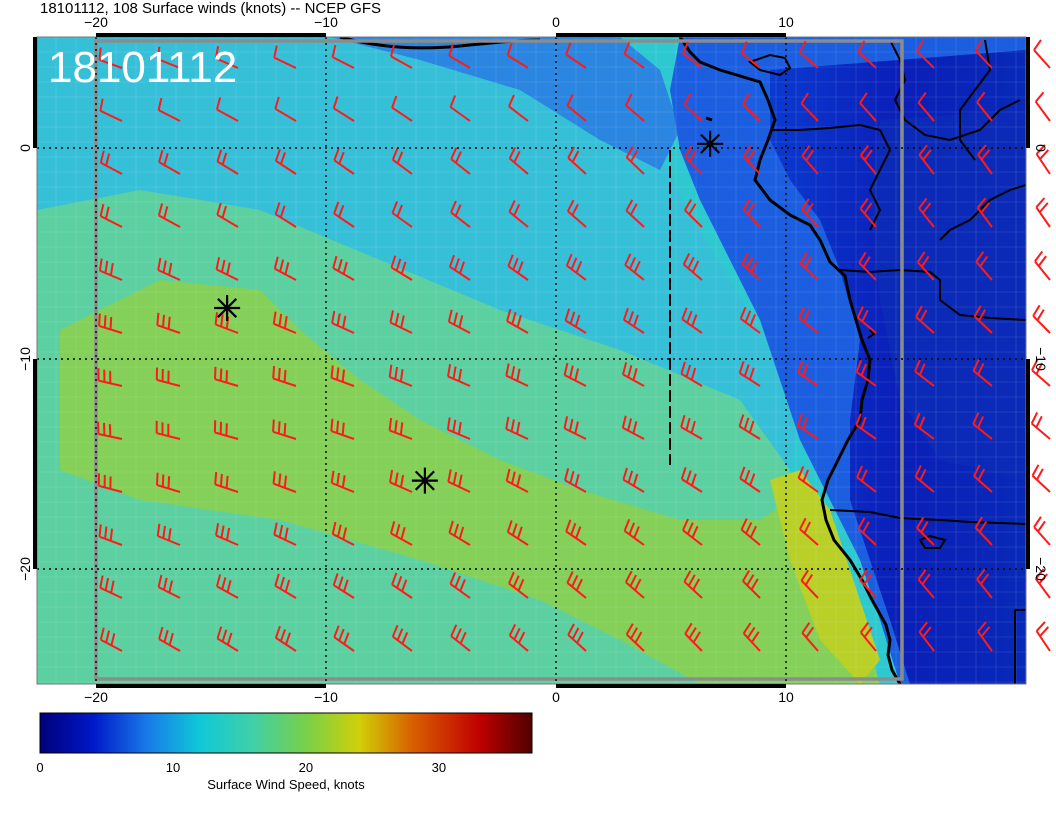 Image resolution: width=1056 pixels, height=816 pixels. Describe the element at coordinates (424, 480) in the screenshot. I see `asterisk-marker` at that location.